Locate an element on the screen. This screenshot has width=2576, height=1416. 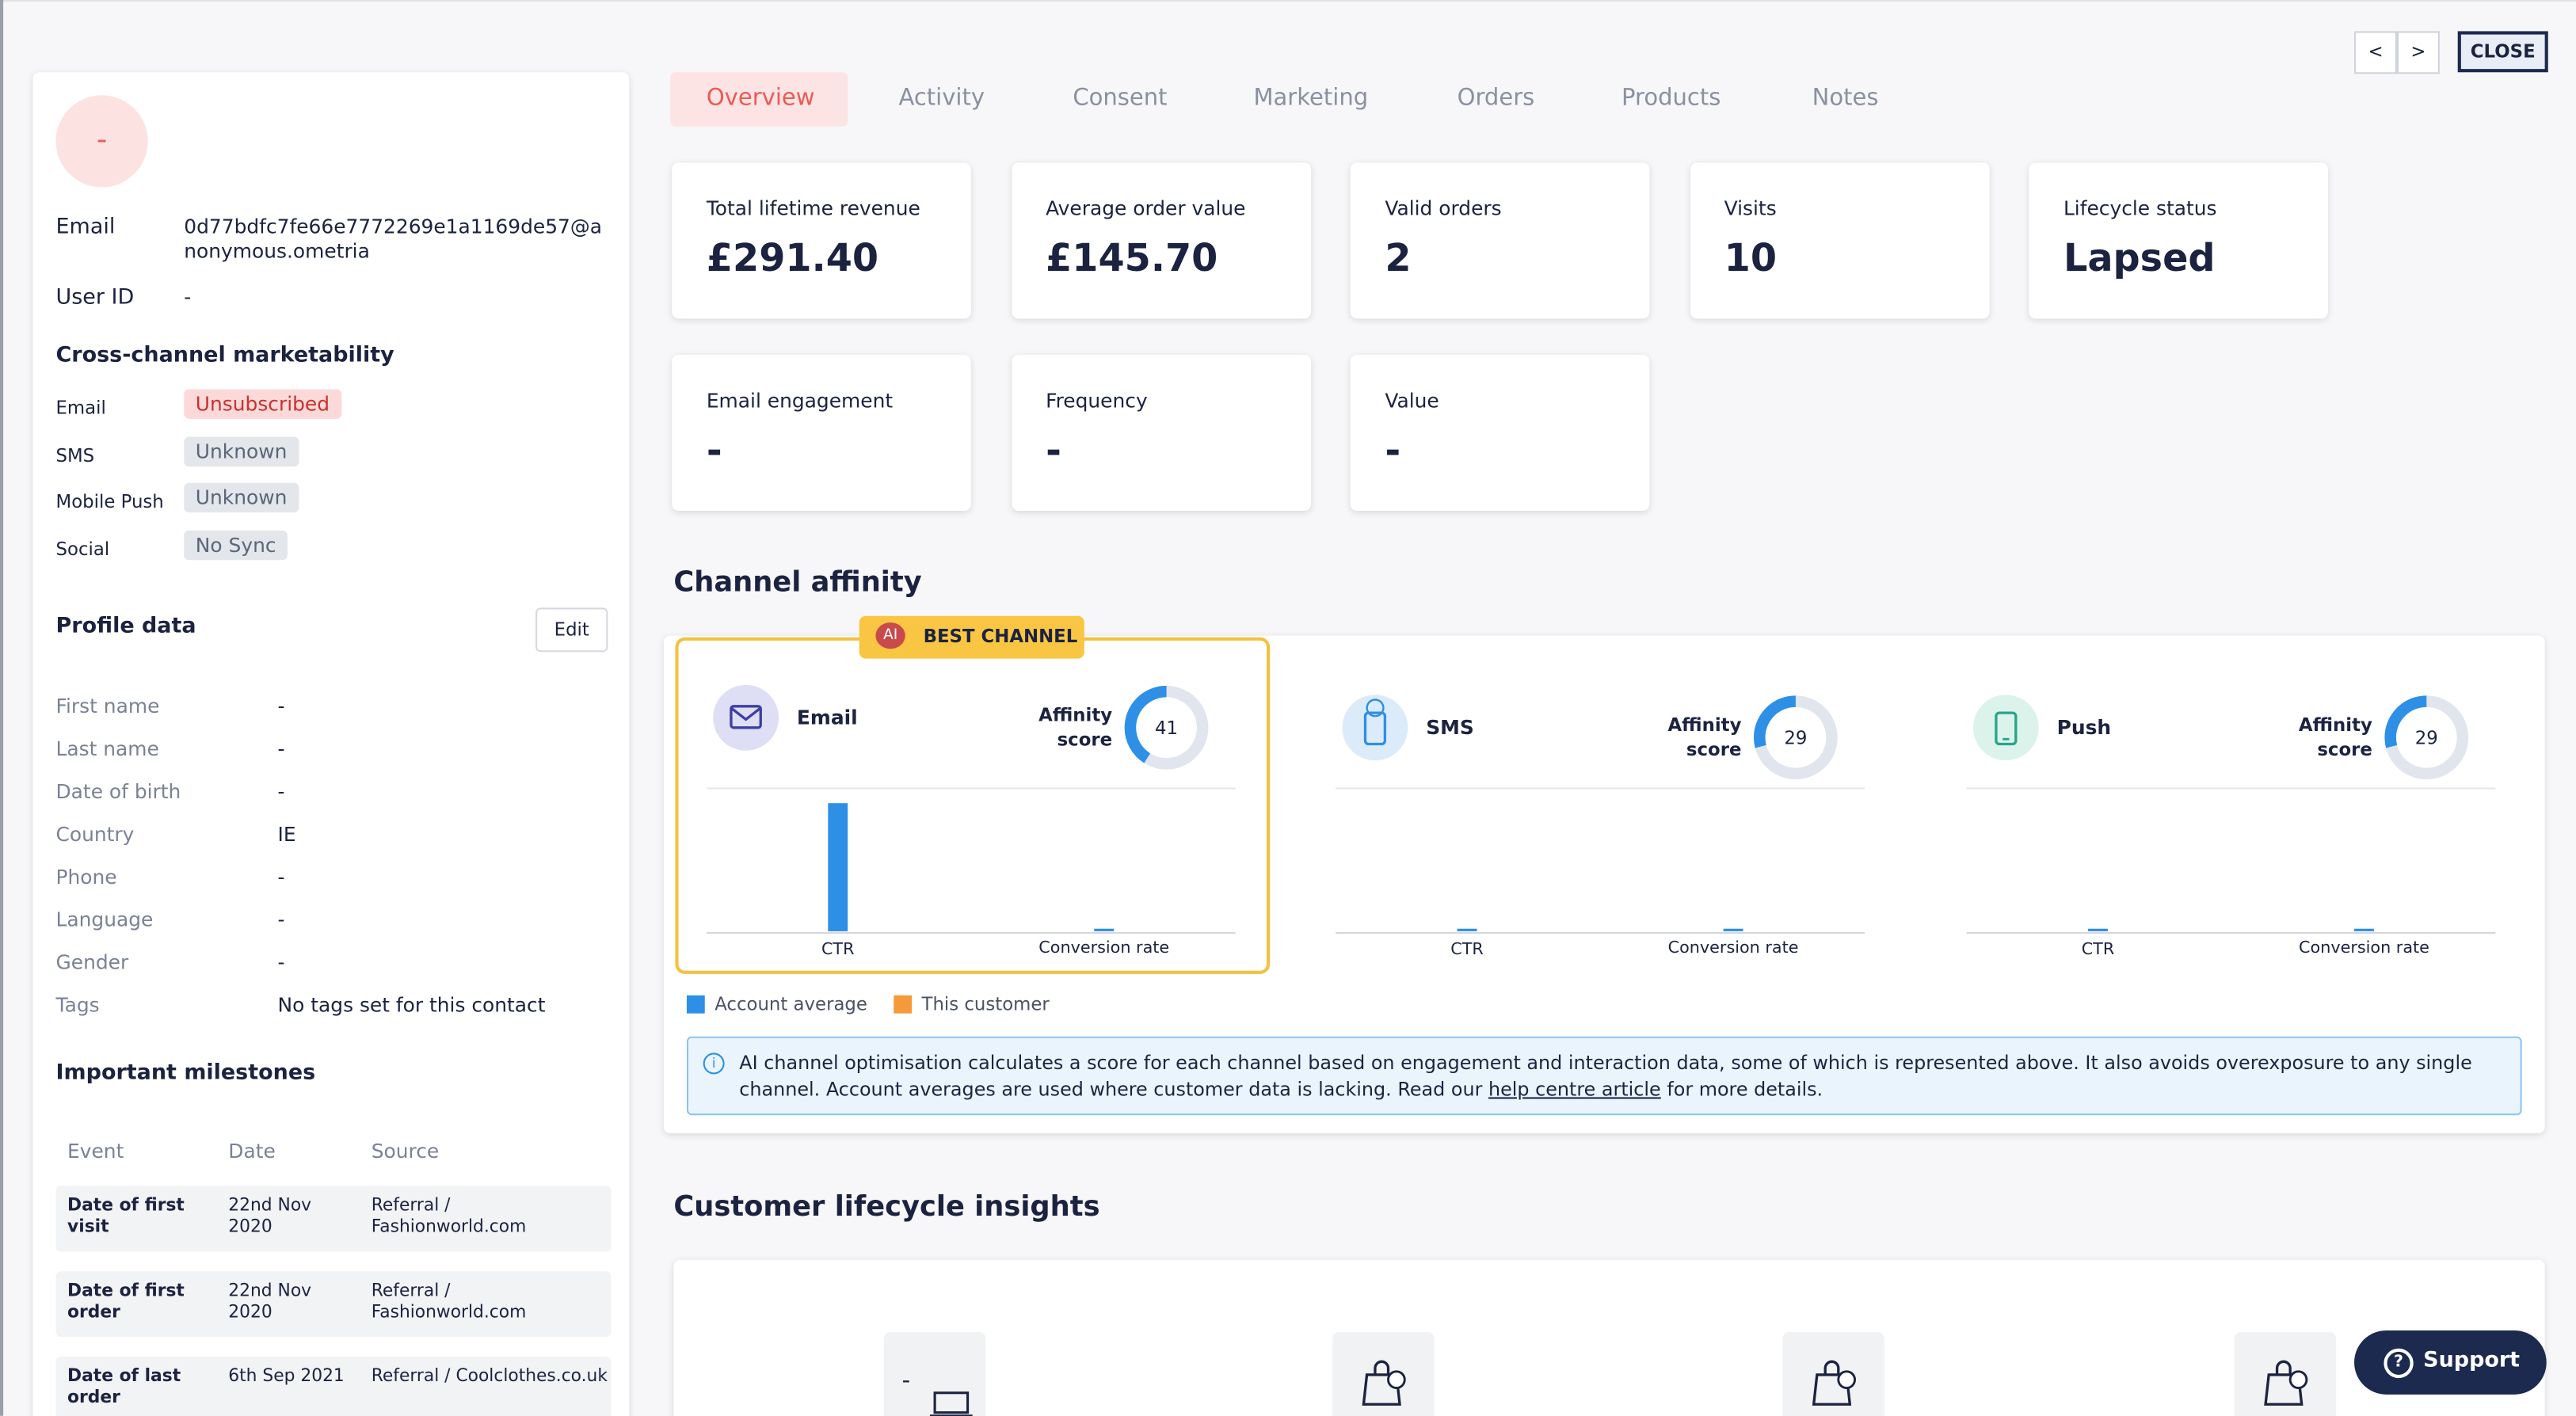
field-label: Date of birth is located at coordinates (118, 792).